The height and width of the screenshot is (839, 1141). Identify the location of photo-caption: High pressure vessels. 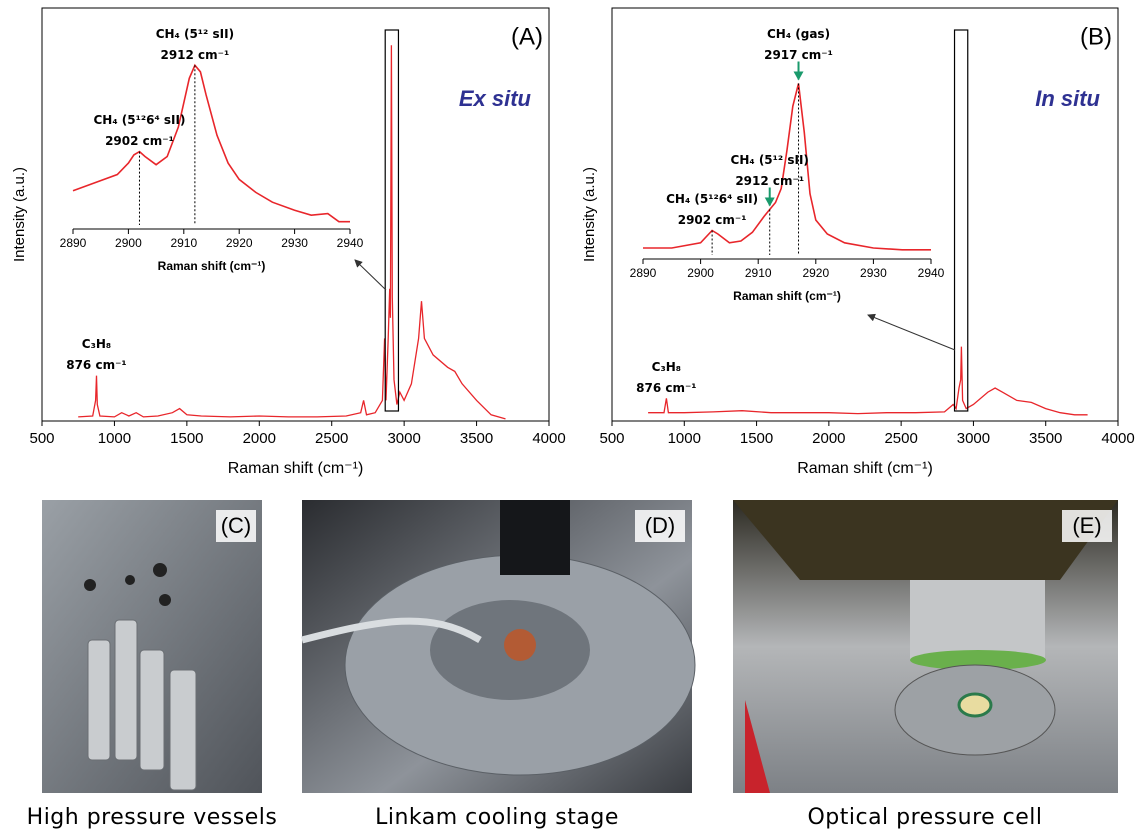
(152, 817).